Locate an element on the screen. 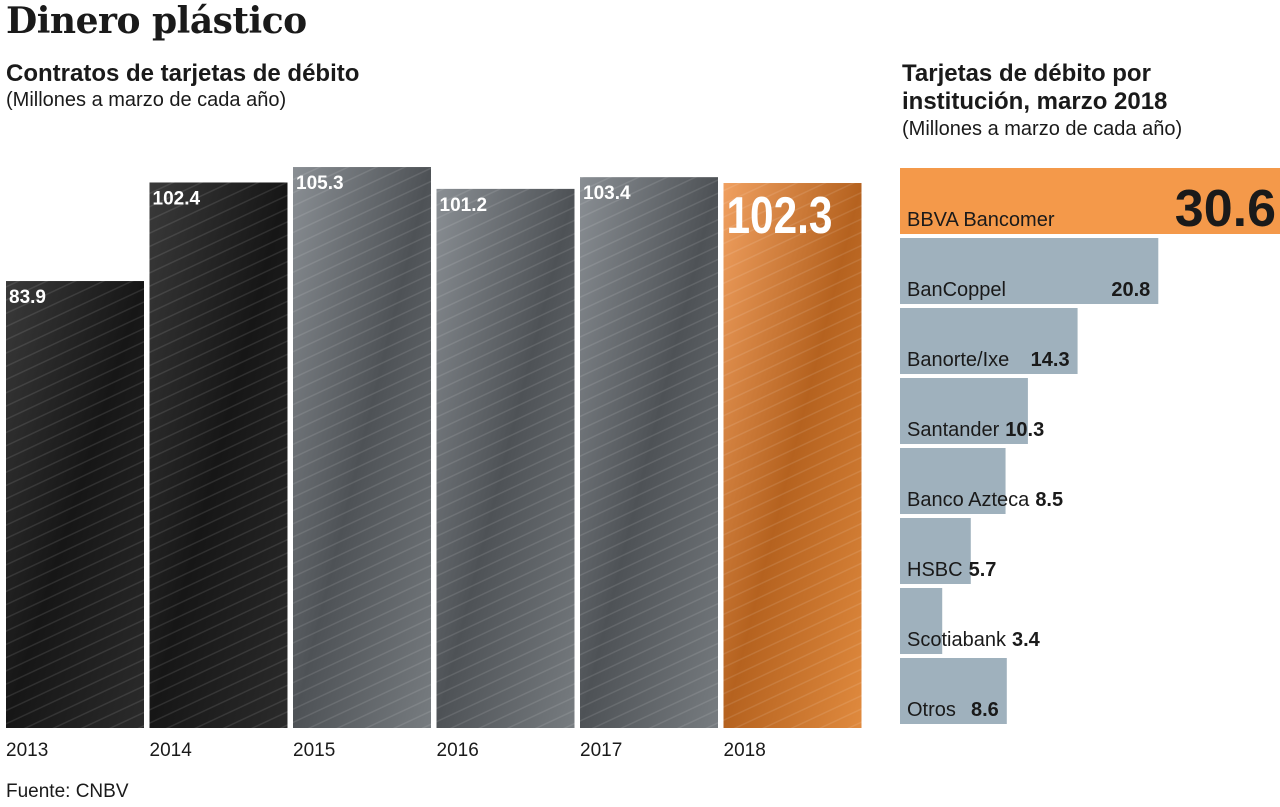 The height and width of the screenshot is (807, 1280). hbar-banco-azteca is located at coordinates (953, 481).